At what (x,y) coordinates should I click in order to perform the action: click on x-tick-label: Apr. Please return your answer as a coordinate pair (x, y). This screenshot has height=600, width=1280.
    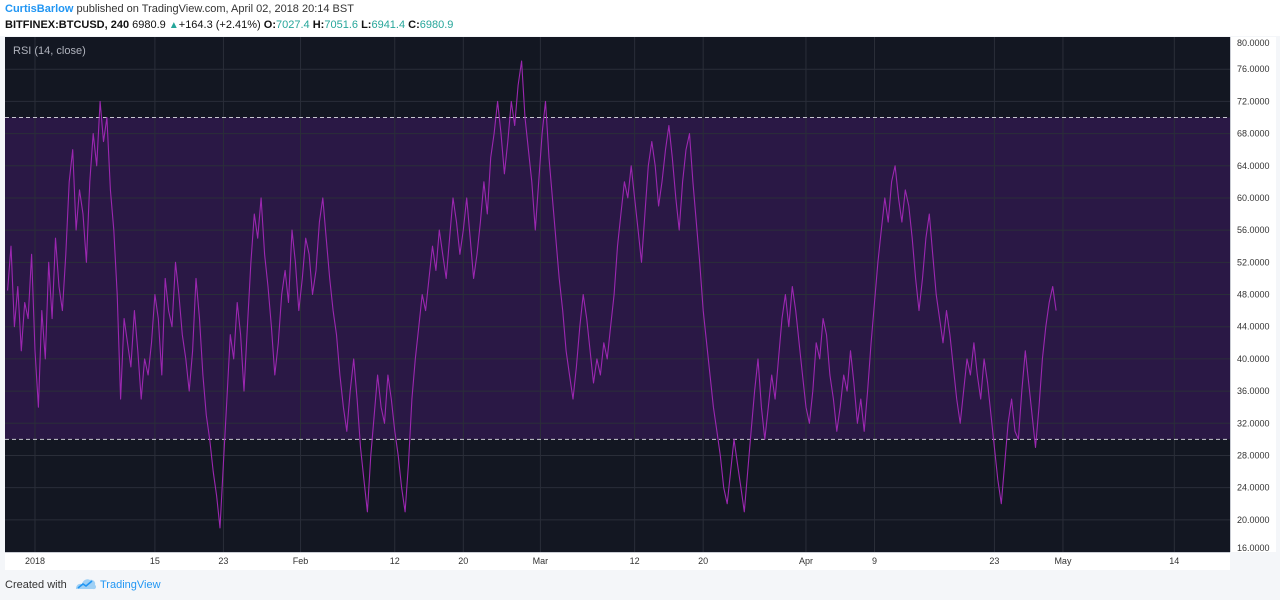
    Looking at the image, I should click on (806, 561).